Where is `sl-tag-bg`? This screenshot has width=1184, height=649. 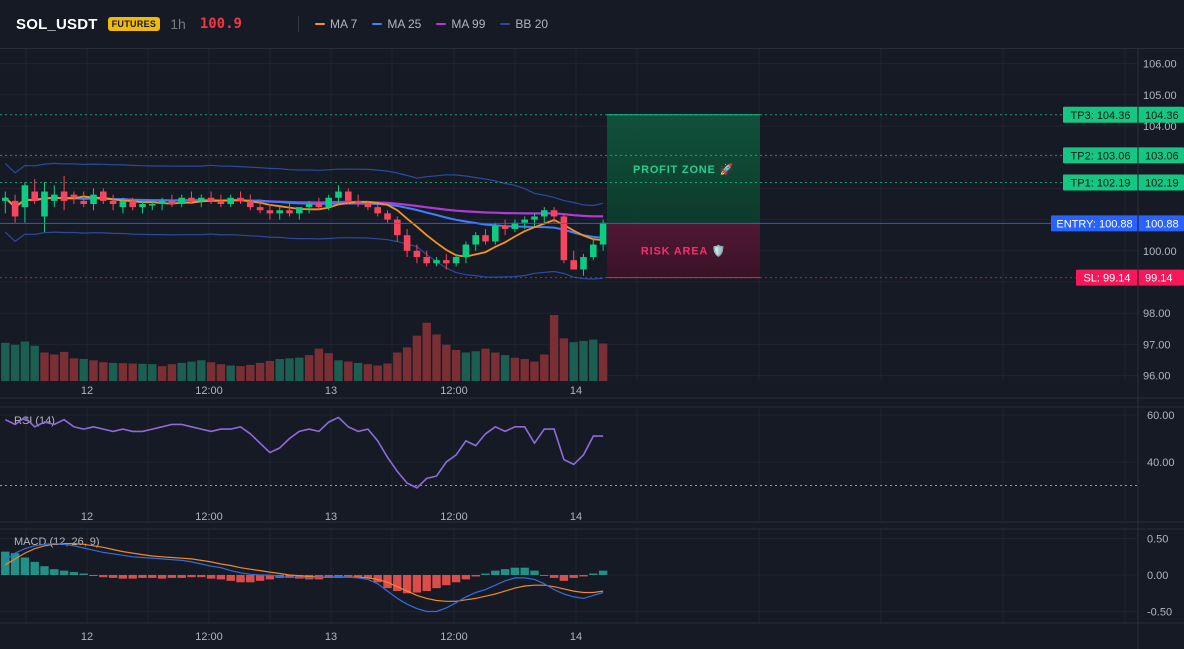
sl-tag-bg is located at coordinates (1130, 277).